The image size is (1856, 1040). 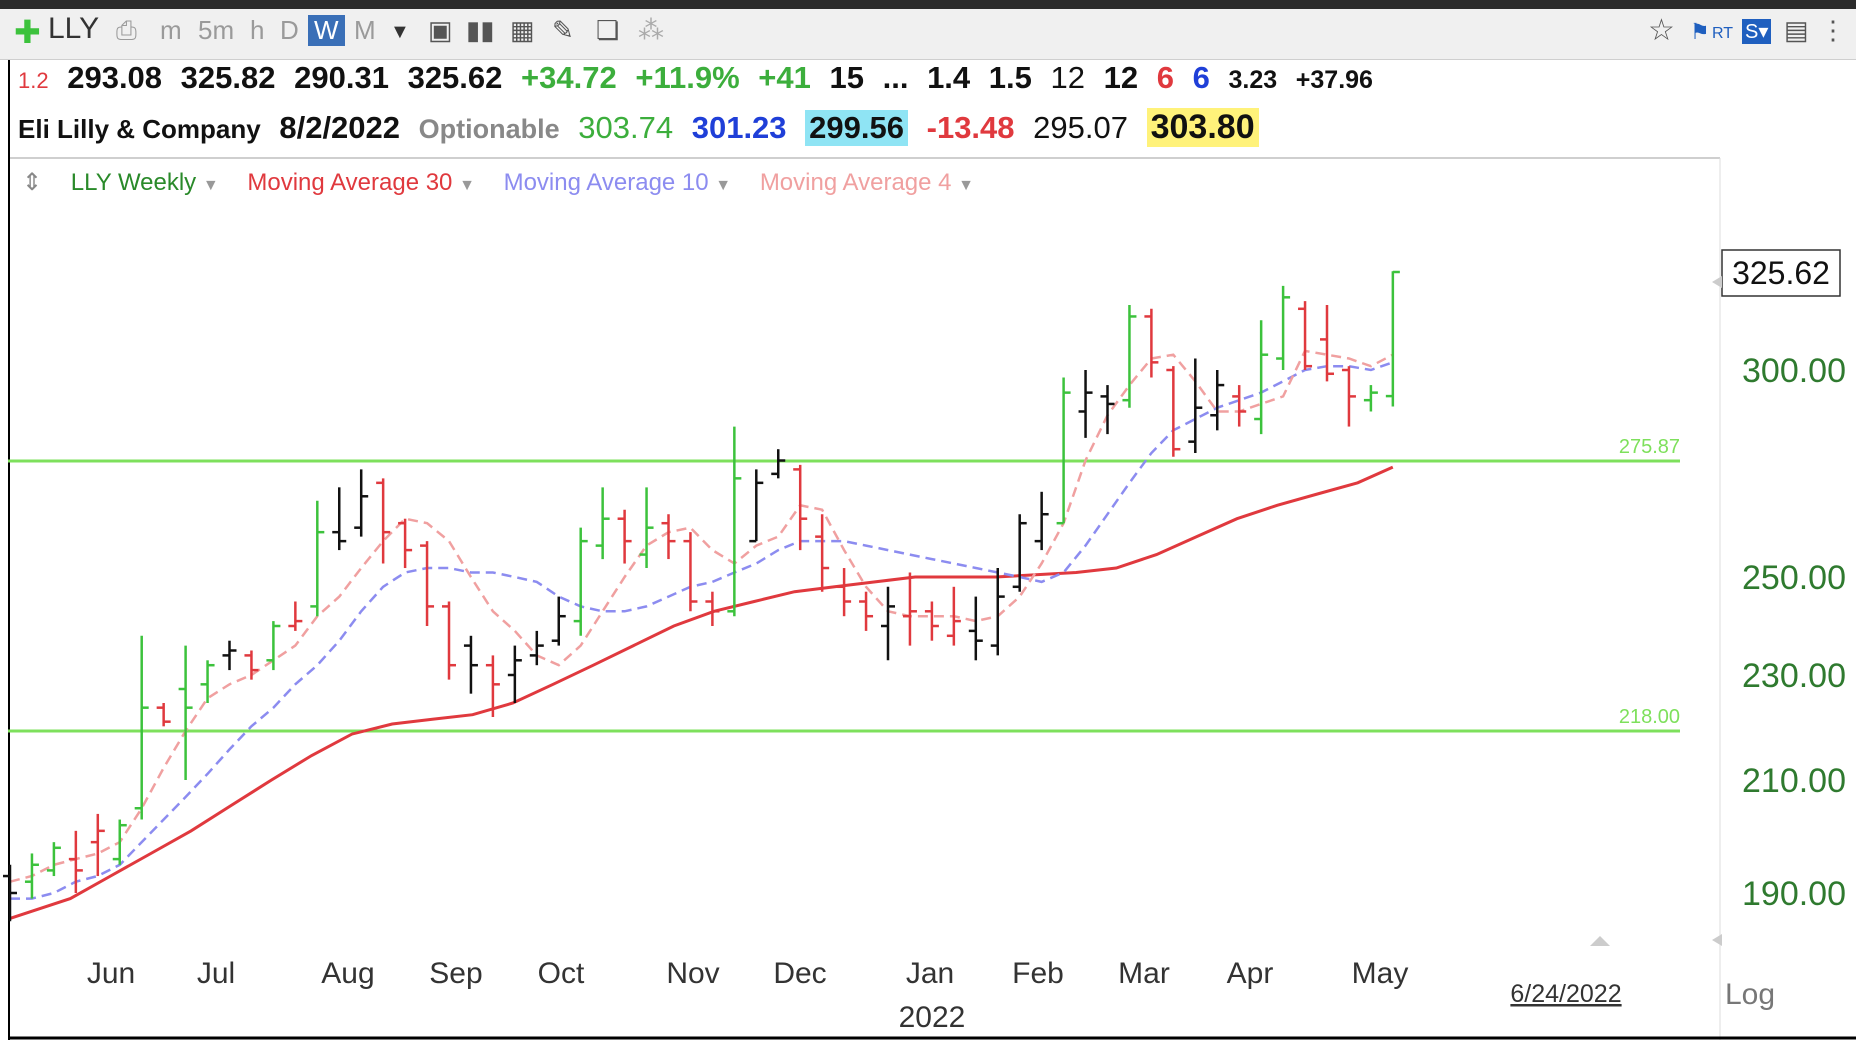 What do you see at coordinates (1649, 447) in the screenshot?
I see `hline-label-0: 275.87` at bounding box center [1649, 447].